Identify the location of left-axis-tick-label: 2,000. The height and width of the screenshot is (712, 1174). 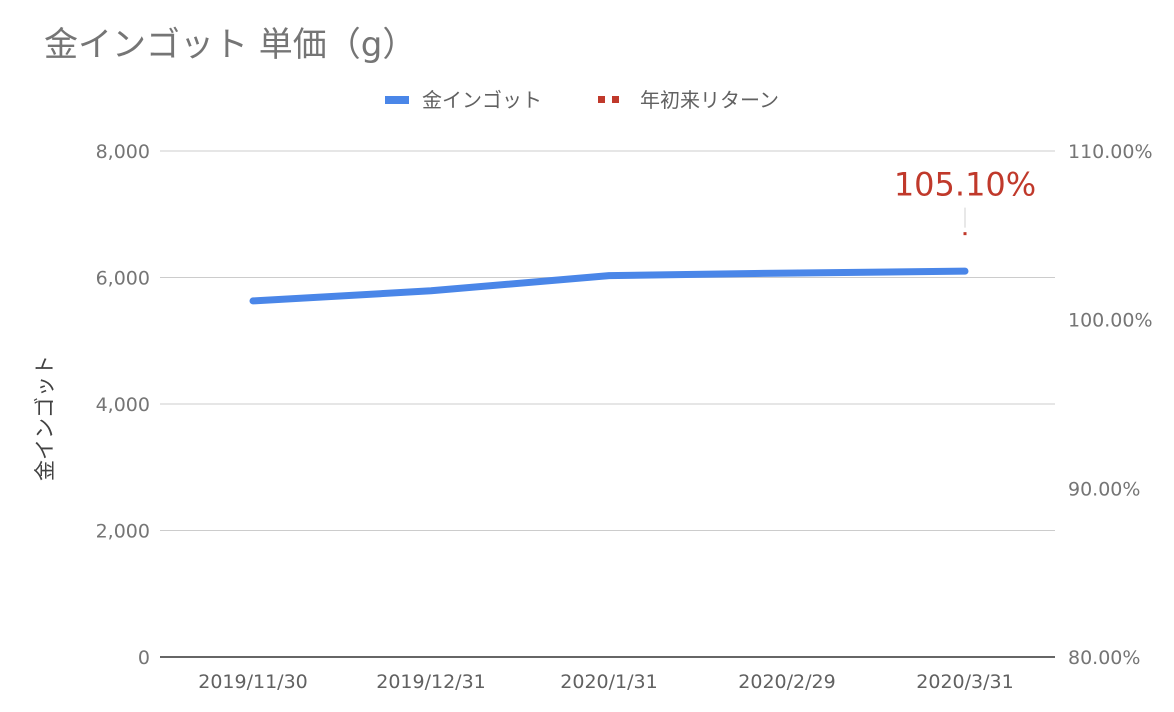
(123, 532).